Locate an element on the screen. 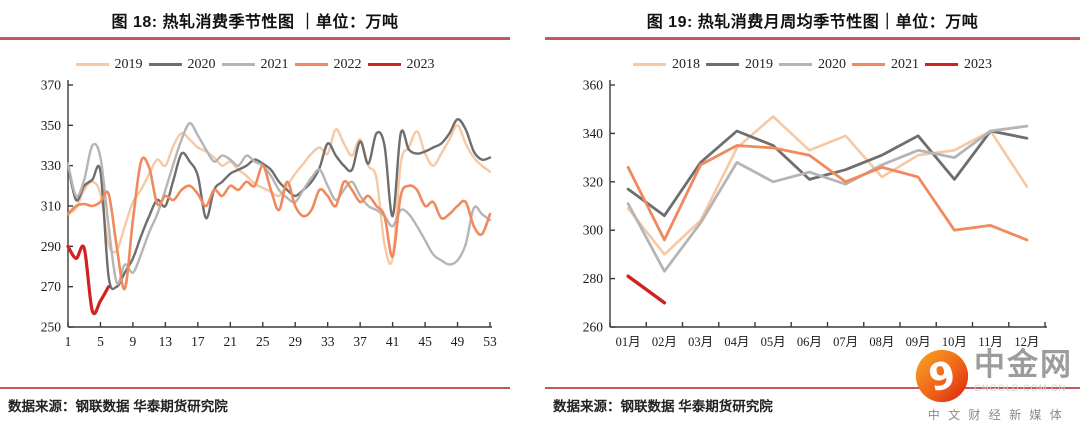 This screenshot has width=1080, height=426. svg-text: 290 is located at coordinates (51, 245).